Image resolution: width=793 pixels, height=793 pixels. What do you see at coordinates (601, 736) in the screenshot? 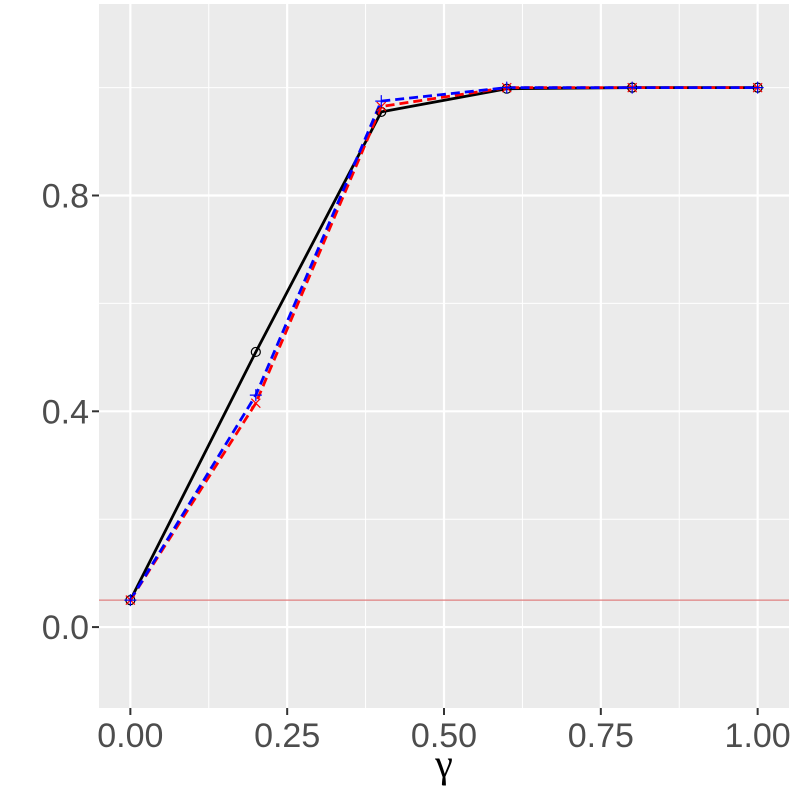
I see `x-tick-label: 0.75` at bounding box center [601, 736].